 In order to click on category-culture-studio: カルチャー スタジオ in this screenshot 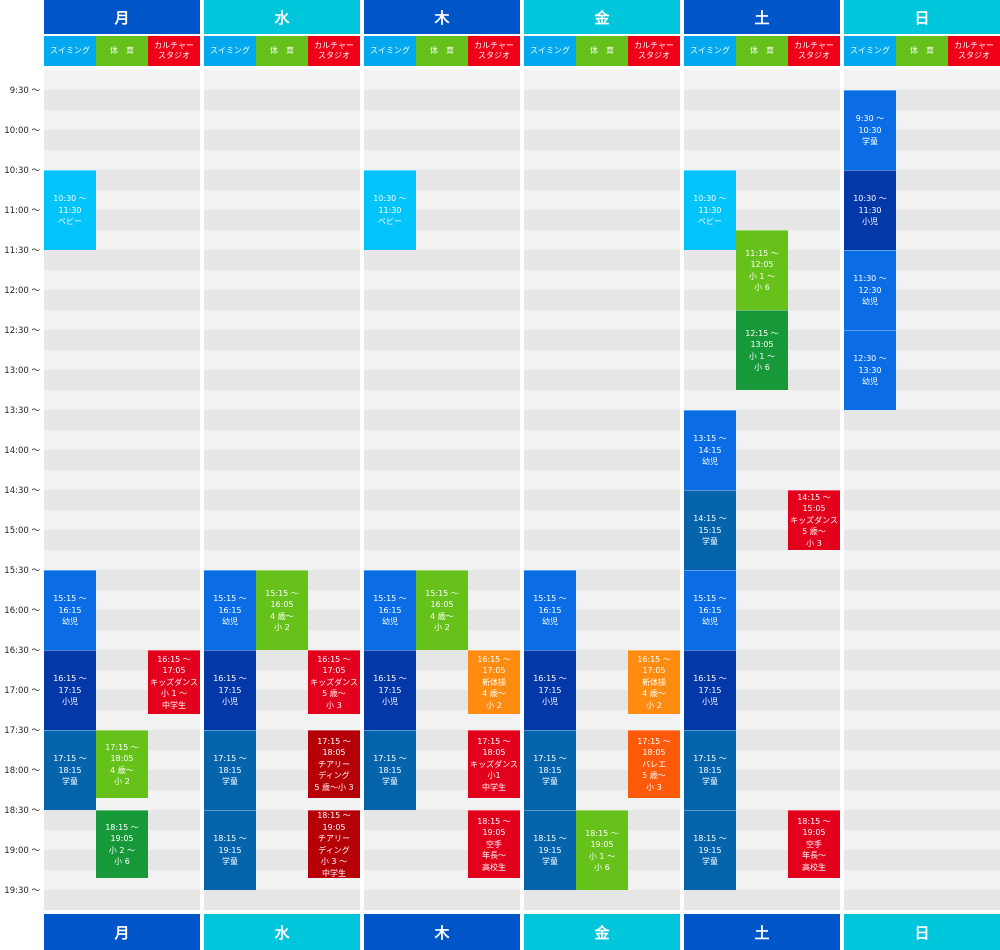, I will do `click(174, 51)`.